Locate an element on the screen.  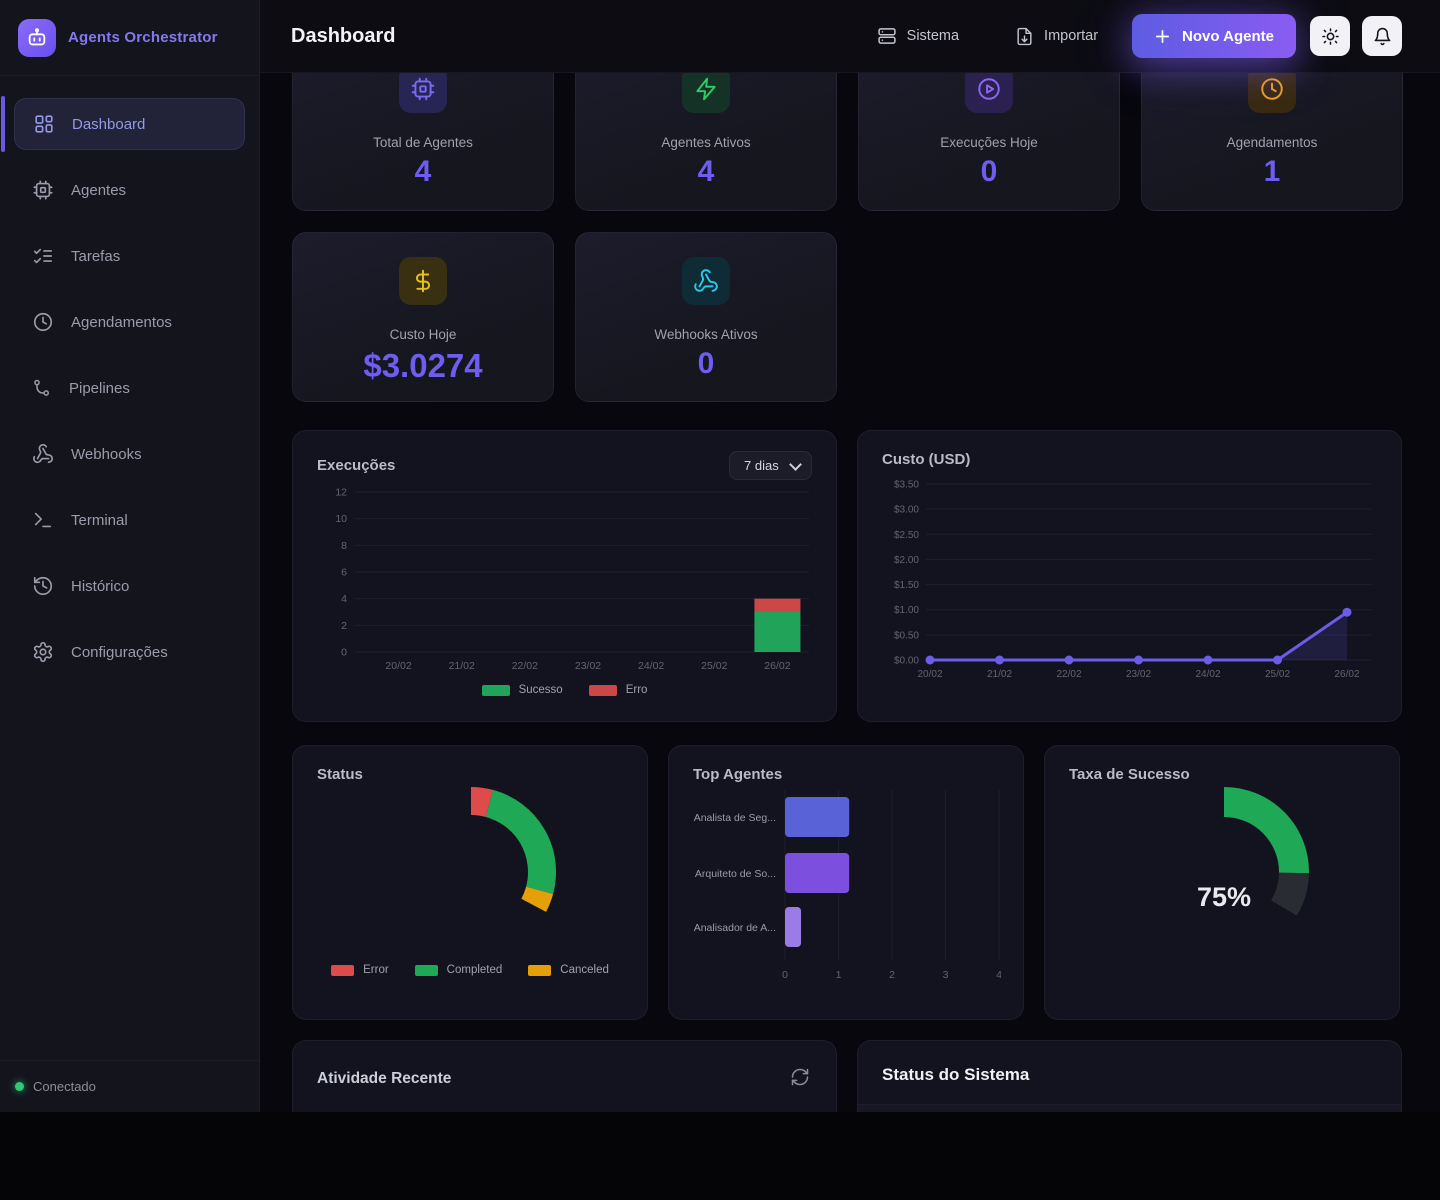
svg-text: 6 is located at coordinates (344, 573).